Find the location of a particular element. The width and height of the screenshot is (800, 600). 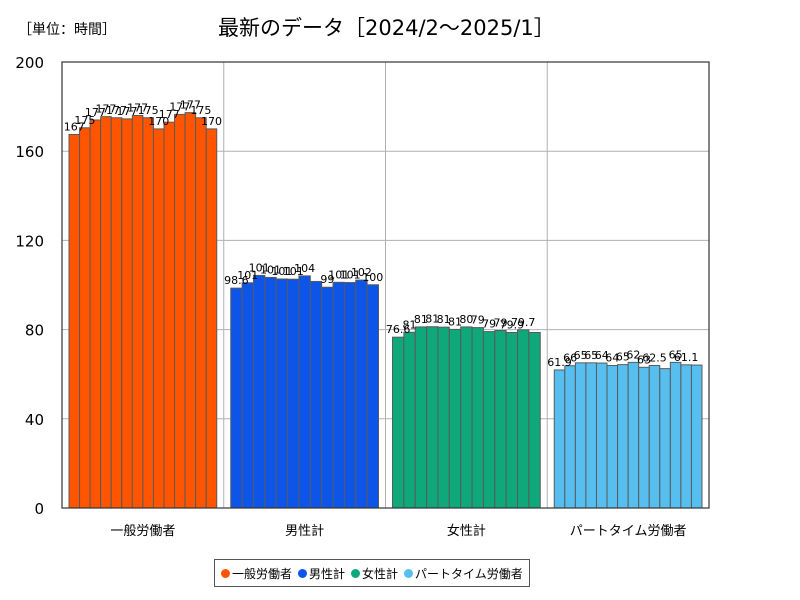

data-label: 102 is located at coordinates (361, 272).